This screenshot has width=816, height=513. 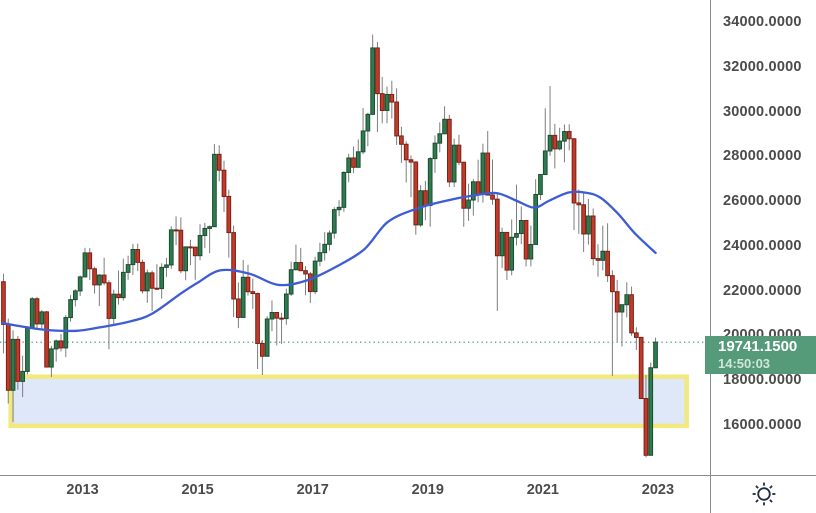 I want to click on chart-settings-sun-icon, so click(x=764, y=494).